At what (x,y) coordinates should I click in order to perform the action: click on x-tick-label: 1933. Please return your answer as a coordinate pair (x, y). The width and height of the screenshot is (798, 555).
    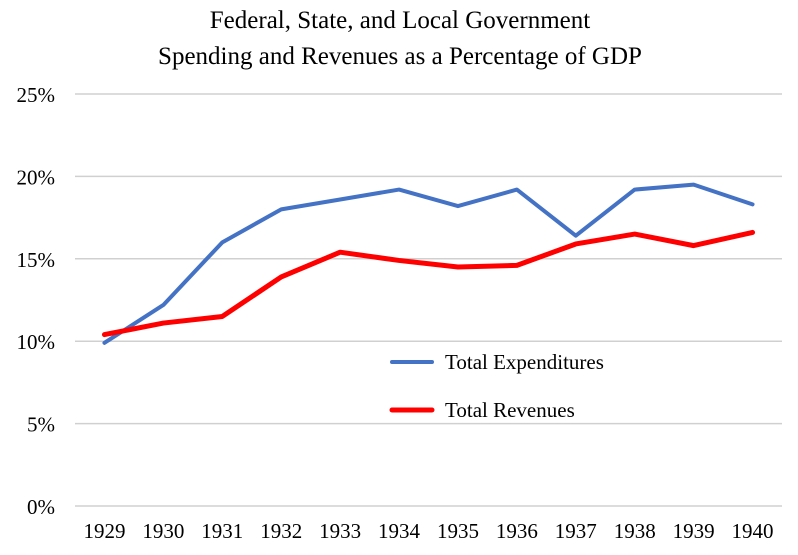
    Looking at the image, I should click on (340, 531).